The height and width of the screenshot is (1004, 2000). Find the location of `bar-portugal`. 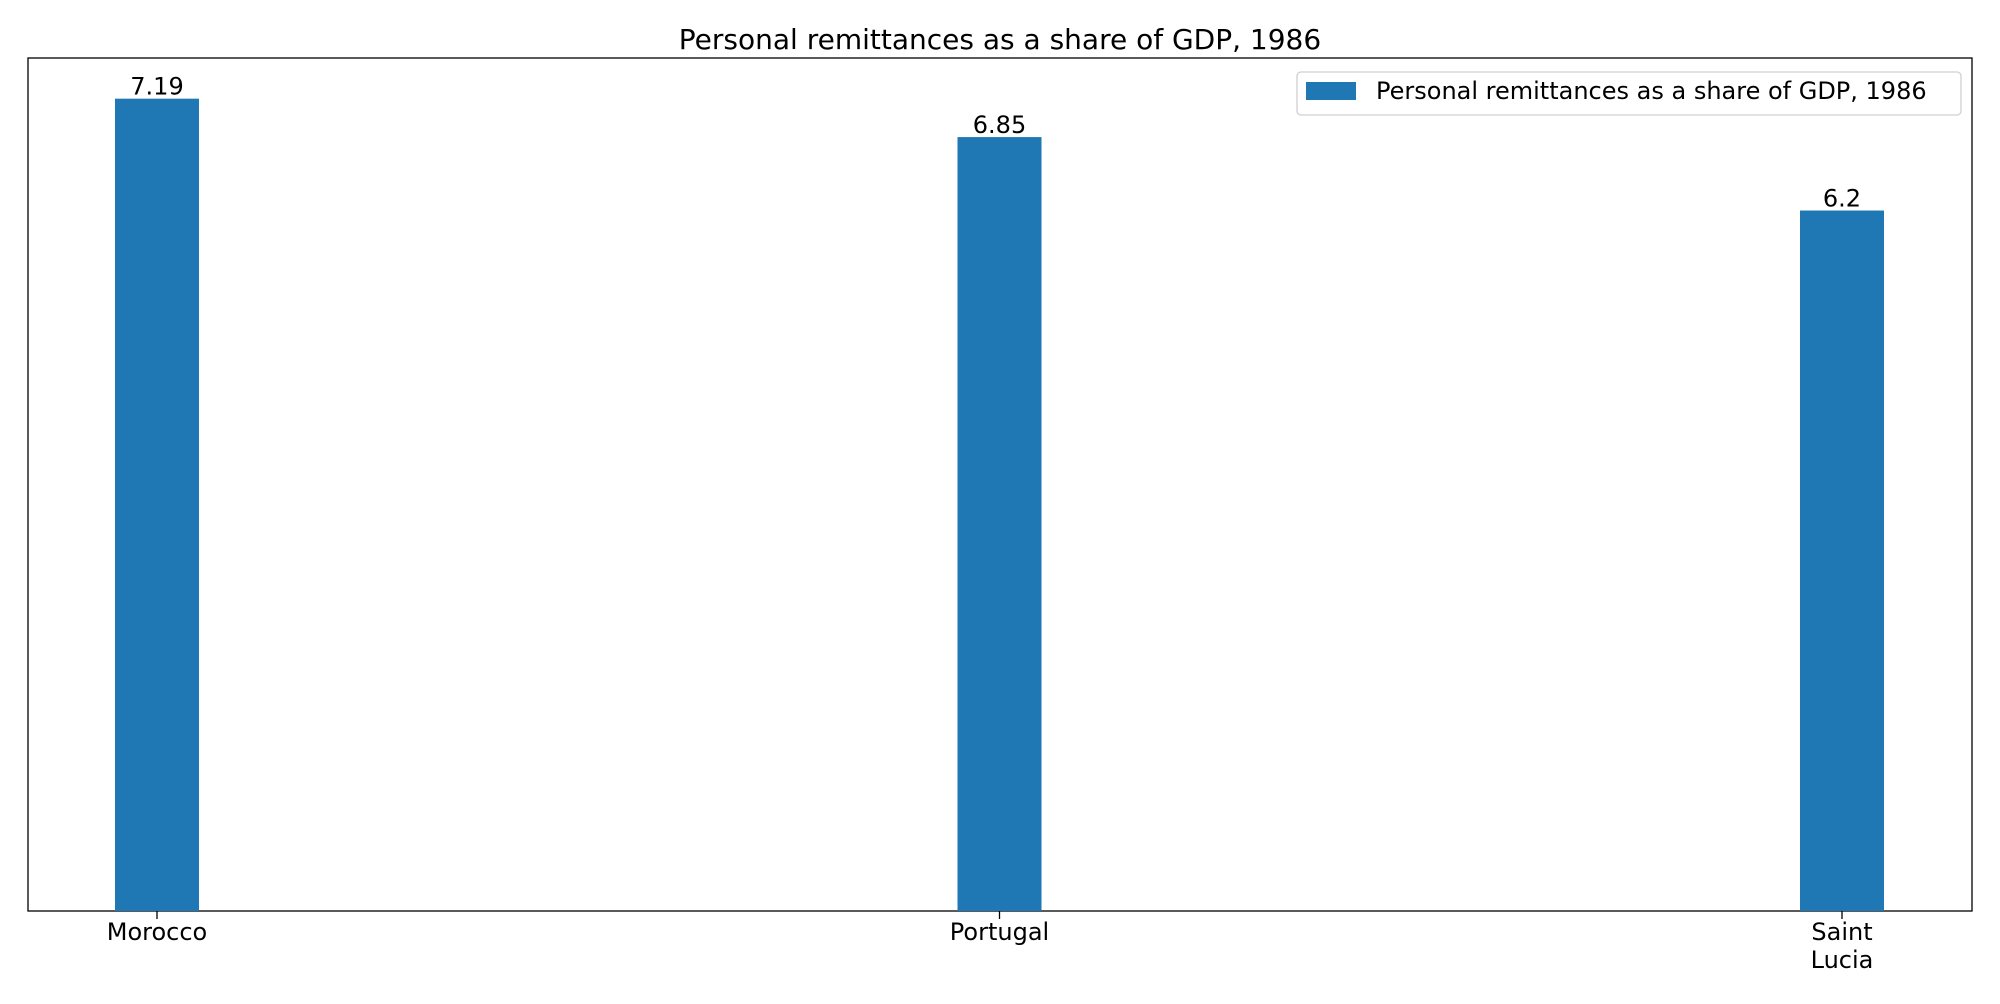

bar-portugal is located at coordinates (999, 524).